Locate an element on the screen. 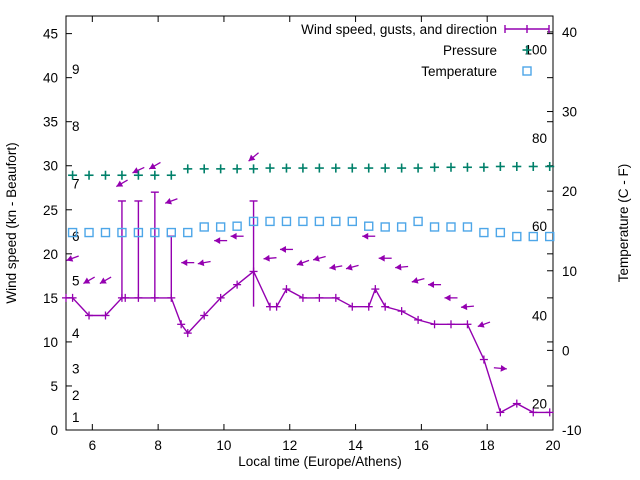 Image resolution: width=640 pixels, height=480 pixels. y-tick-label: 10 is located at coordinates (50, 342).